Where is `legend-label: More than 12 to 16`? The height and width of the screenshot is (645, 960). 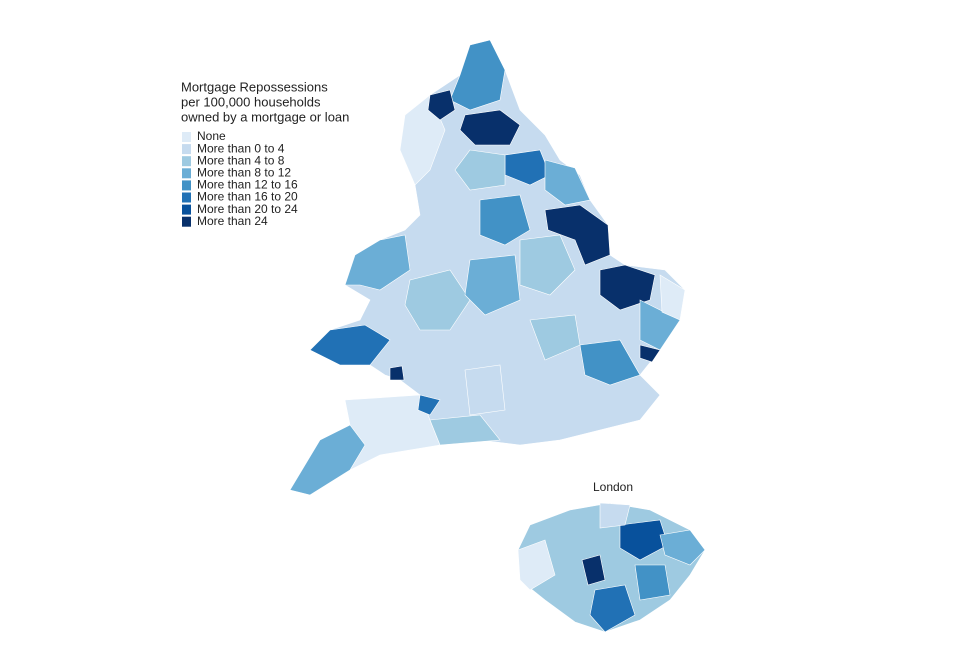
legend-label: More than 12 to 16 is located at coordinates (247, 185).